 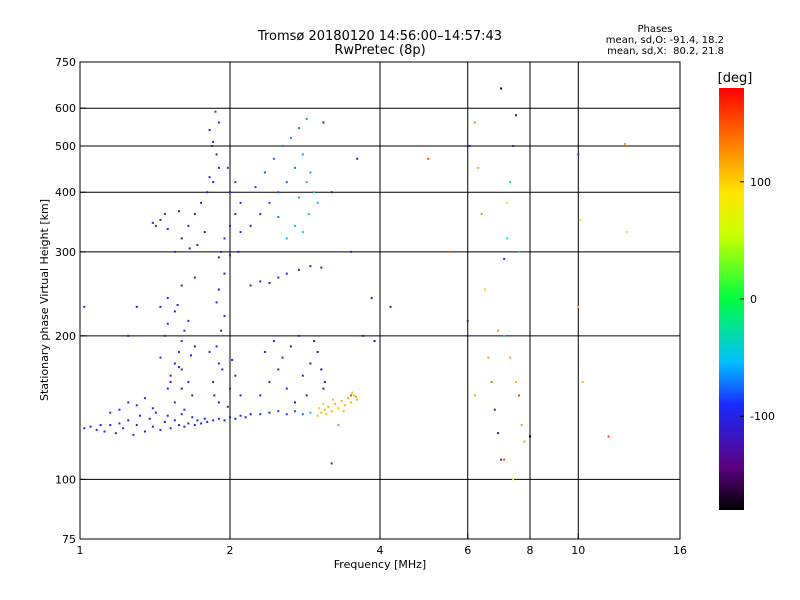 What do you see at coordinates (665, 40) in the screenshot?
I see `legend-line-o: mean, sd,O: -91.4, 18.2` at bounding box center [665, 40].